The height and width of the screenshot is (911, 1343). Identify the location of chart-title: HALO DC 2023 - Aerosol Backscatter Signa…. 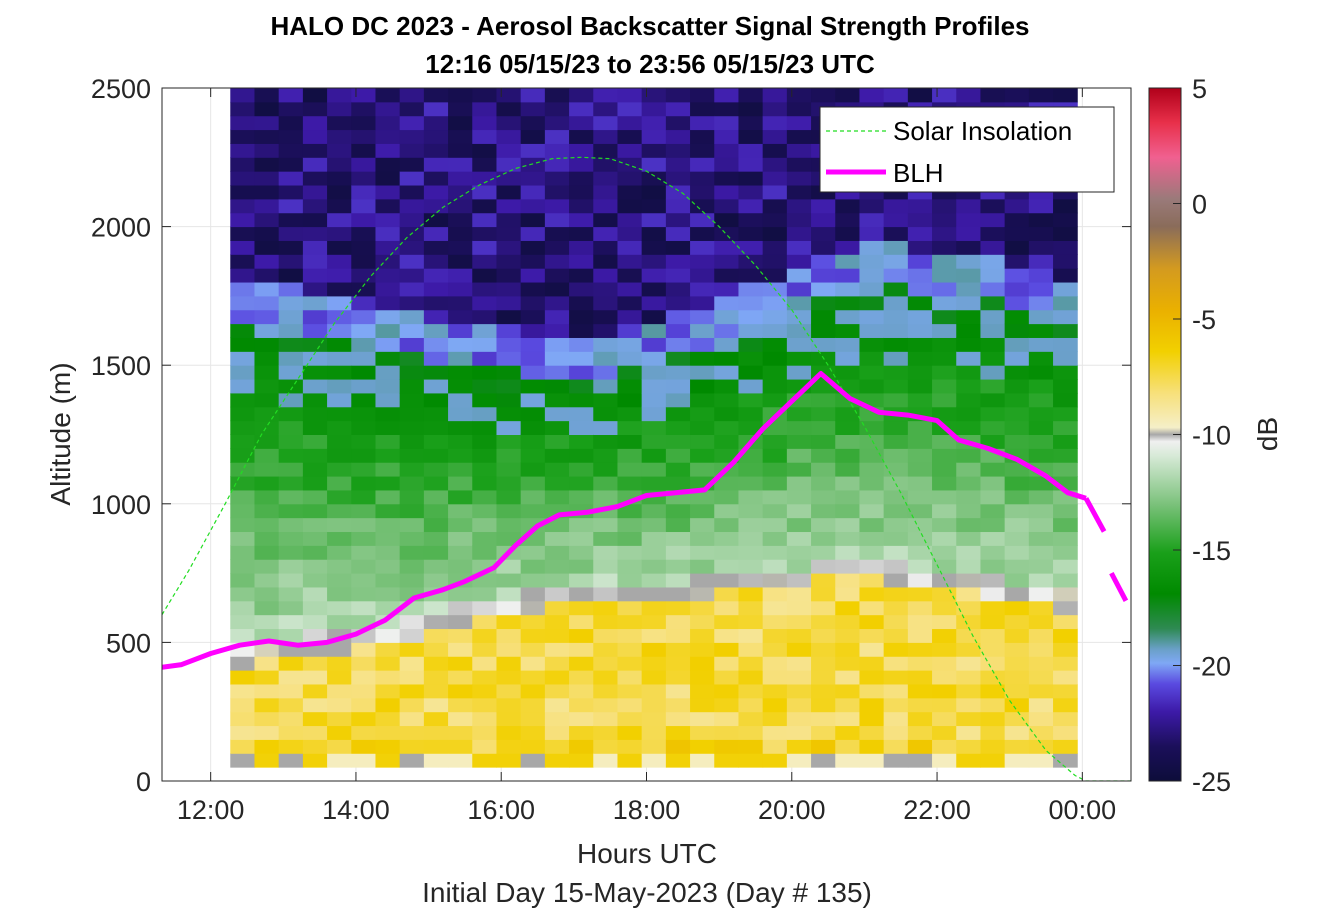
(649, 26).